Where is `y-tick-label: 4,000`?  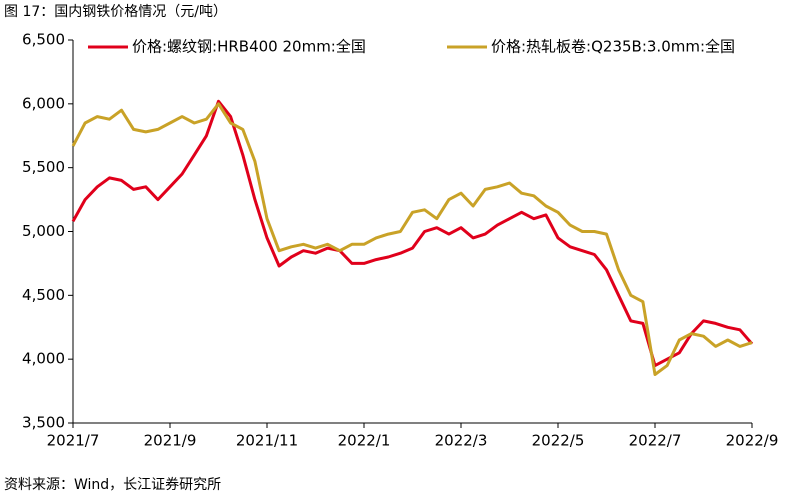
y-tick-label: 4,000 is located at coordinates (43, 359).